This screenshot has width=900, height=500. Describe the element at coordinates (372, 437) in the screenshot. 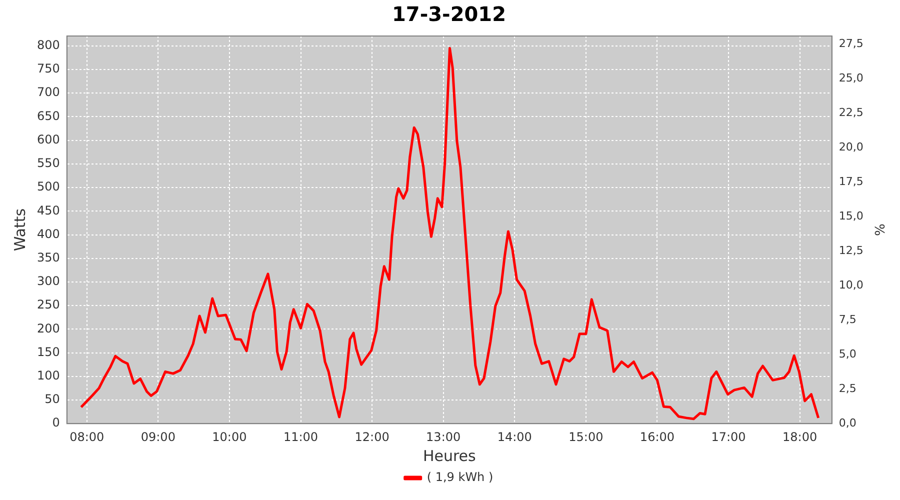

I see `x-tick-label: 12:00` at that location.